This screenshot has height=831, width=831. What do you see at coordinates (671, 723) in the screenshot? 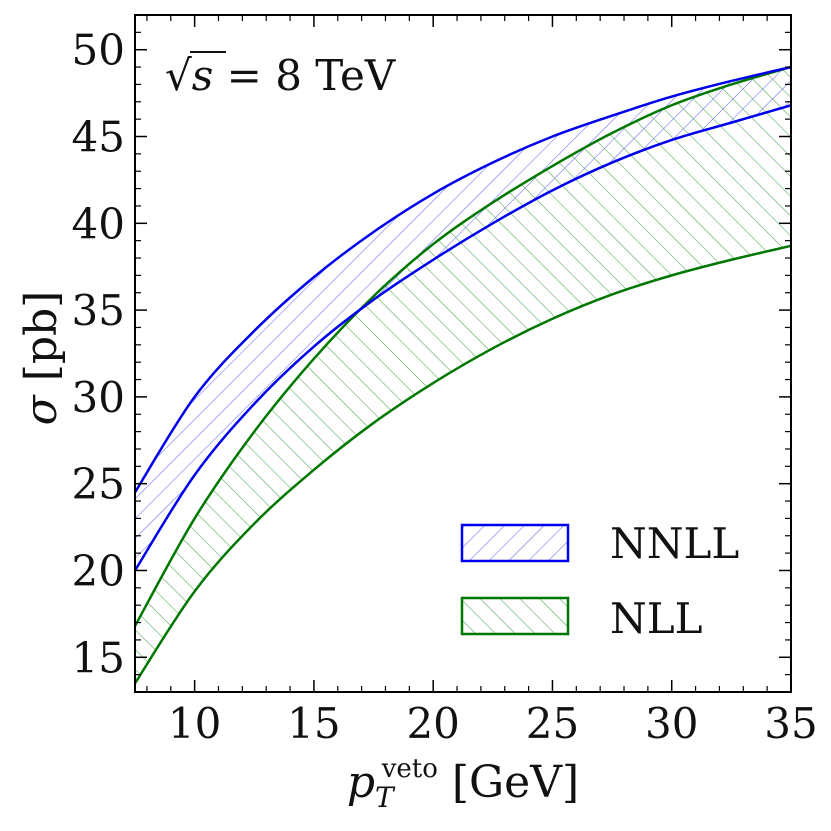
I see `x-tick-label: 30` at bounding box center [671, 723].